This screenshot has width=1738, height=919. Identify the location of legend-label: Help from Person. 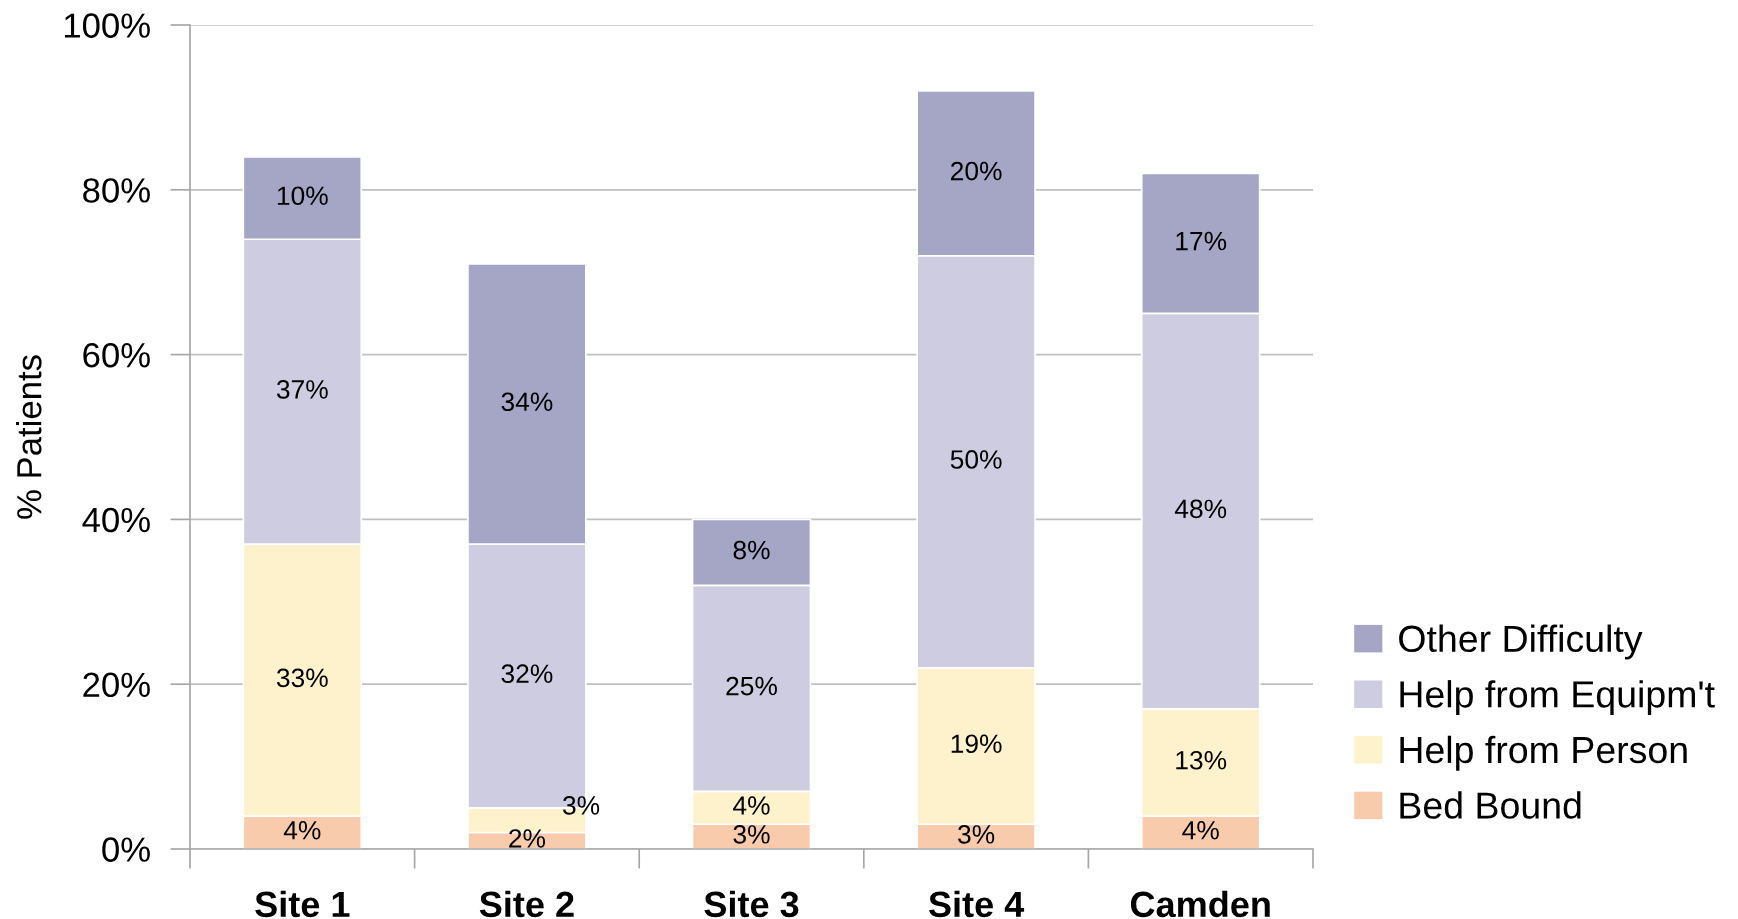
(1543, 753).